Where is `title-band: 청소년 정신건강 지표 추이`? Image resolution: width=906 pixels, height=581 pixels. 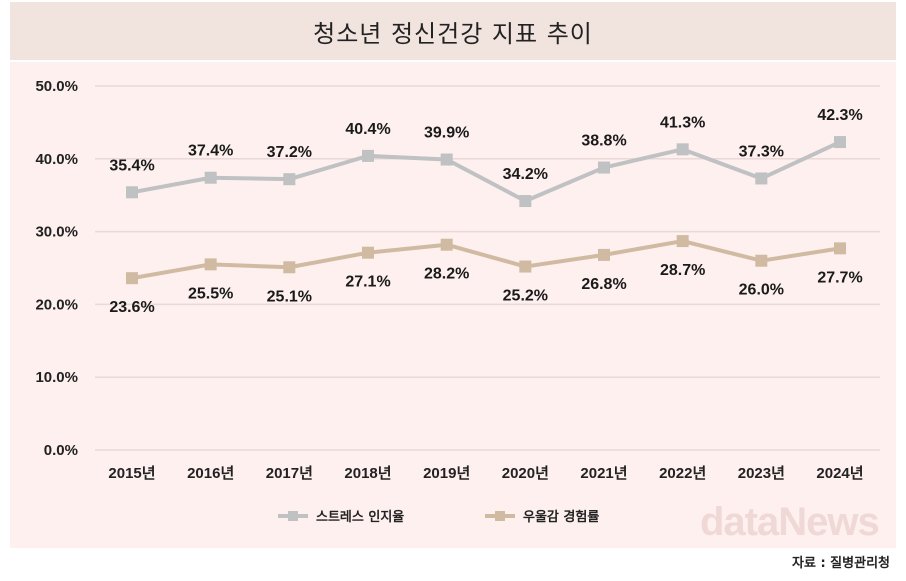
title-band: 청소년 정신건강 지표 추이 is located at coordinates (453, 31).